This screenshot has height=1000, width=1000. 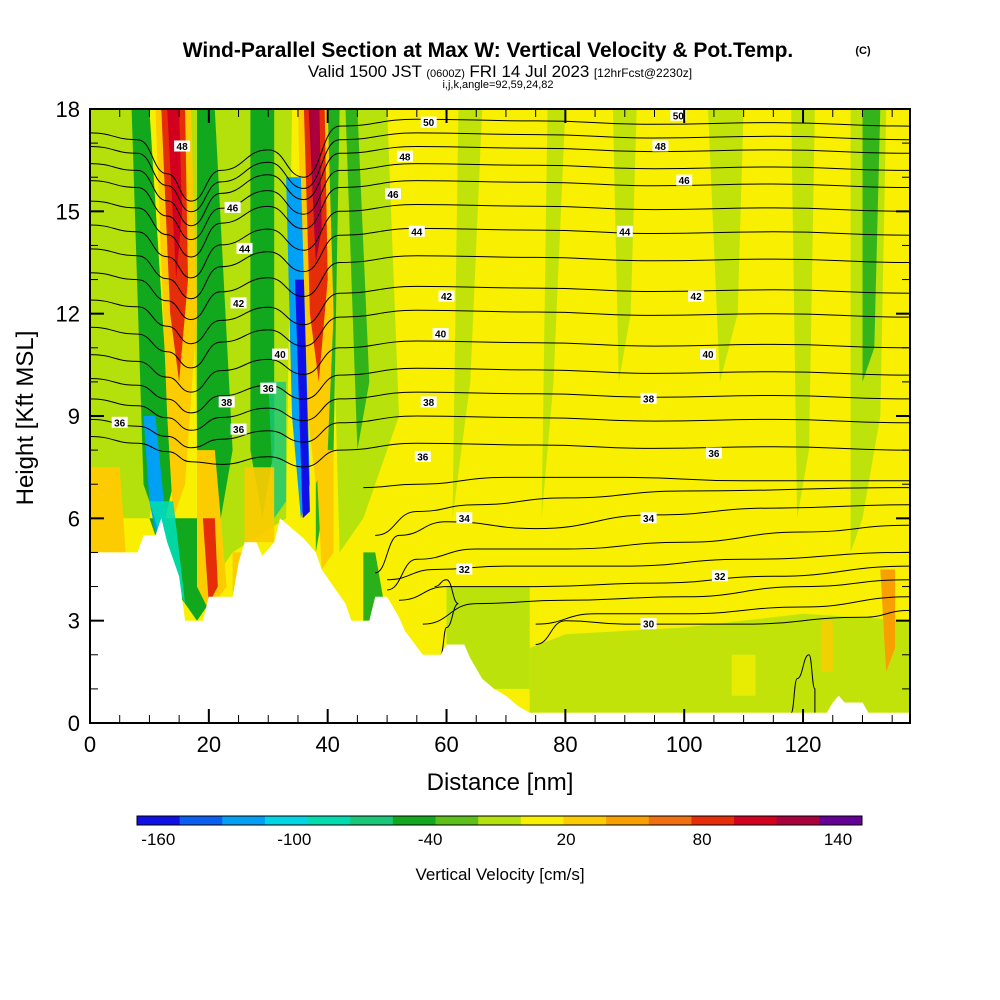 I want to click on shade-green-low, so click(x=719, y=663).